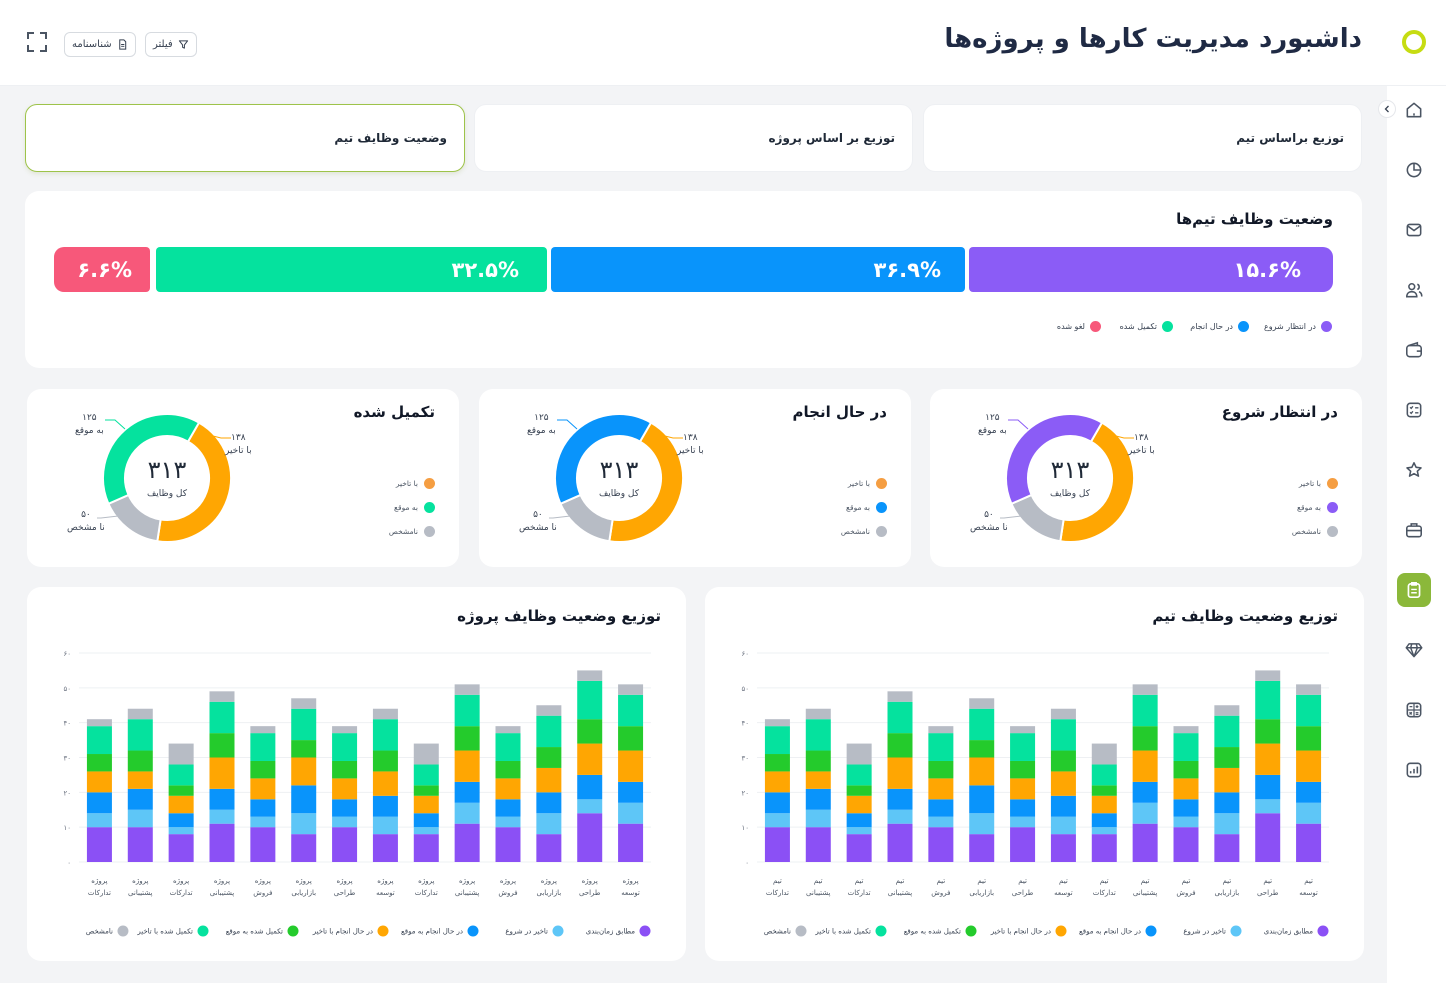 The width and height of the screenshot is (1446, 983). Describe the element at coordinates (1414, 290) in the screenshot. I see `sidebar-item-users` at that location.